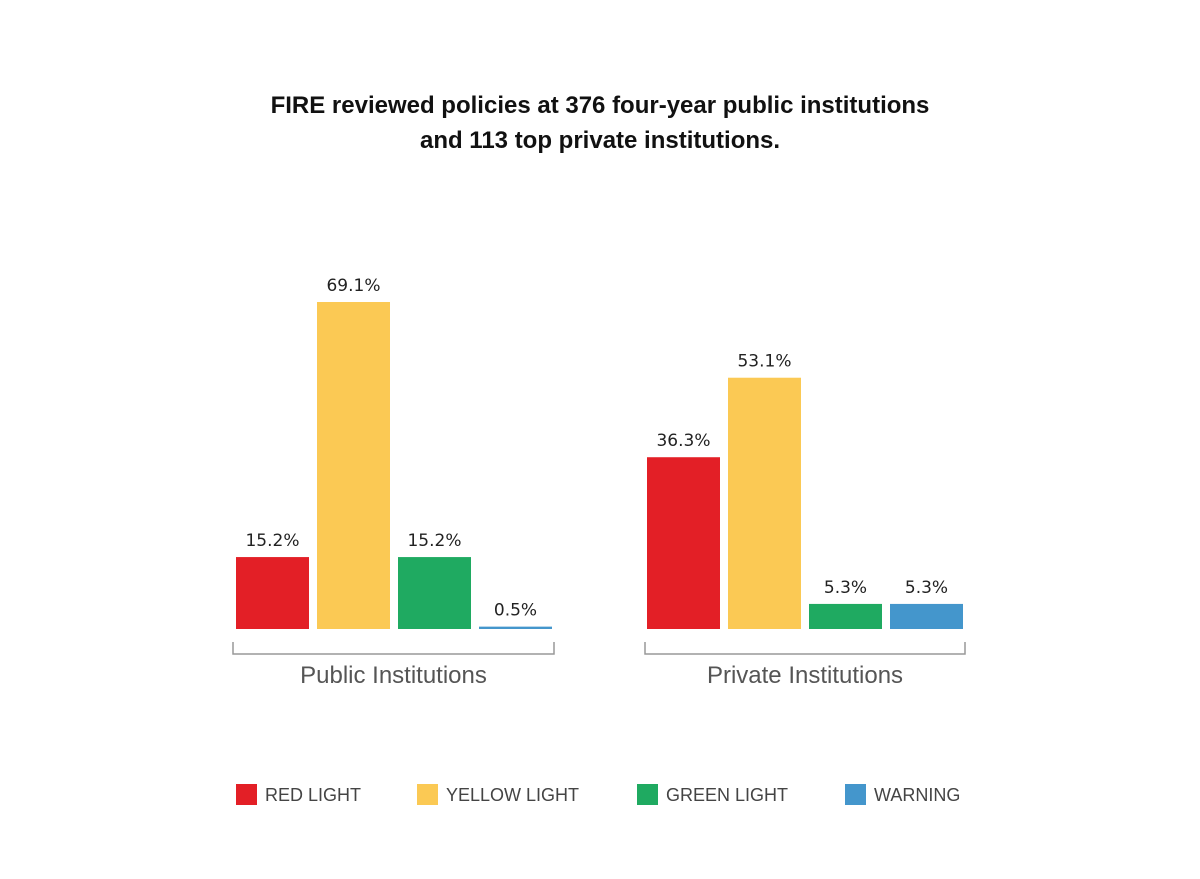 The height and width of the screenshot is (879, 1200). What do you see at coordinates (926, 588) in the screenshot?
I see `value-label-private-institutions-warning: 5.3%` at bounding box center [926, 588].